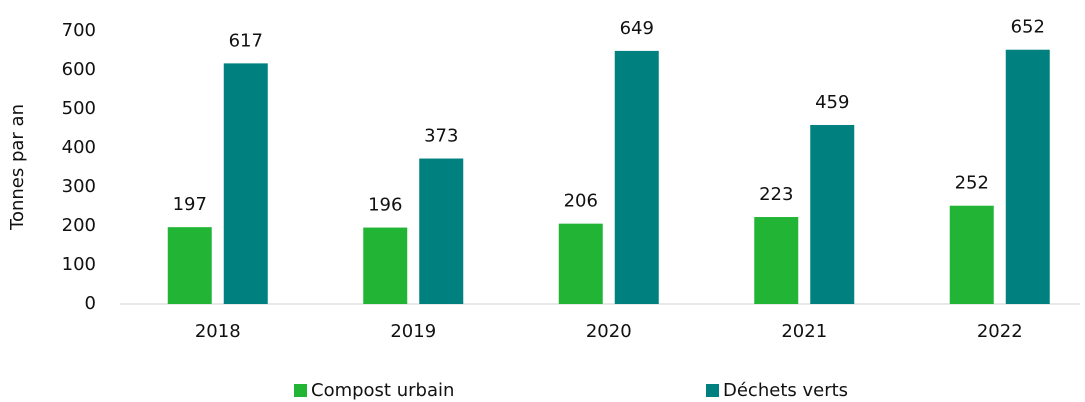  What do you see at coordinates (79, 69) in the screenshot?
I see `y-tick-label: 600` at bounding box center [79, 69].